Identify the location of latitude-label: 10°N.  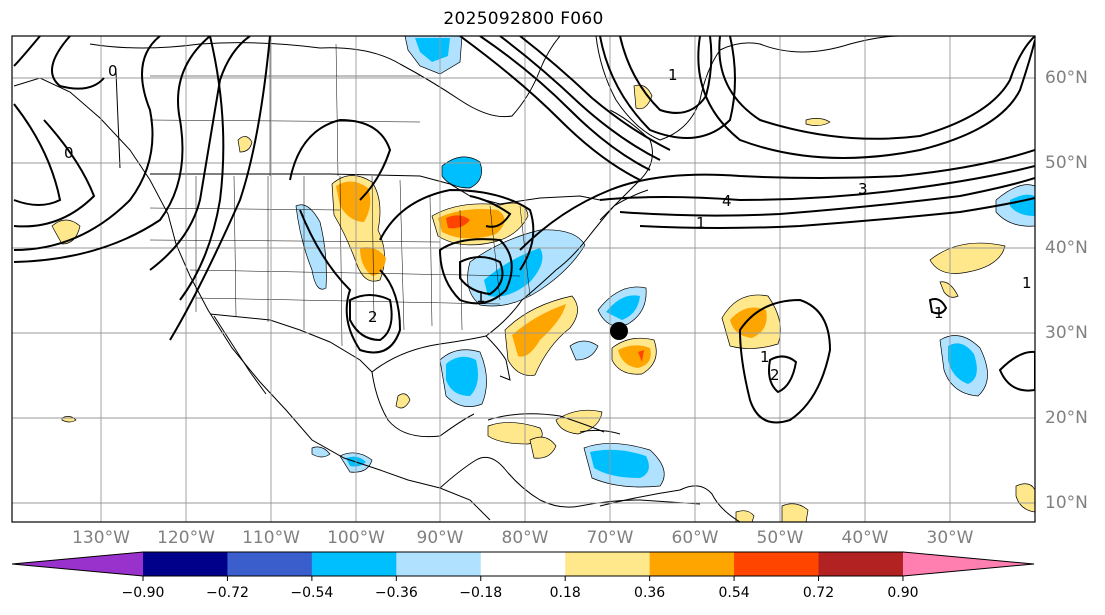
(1066, 503).